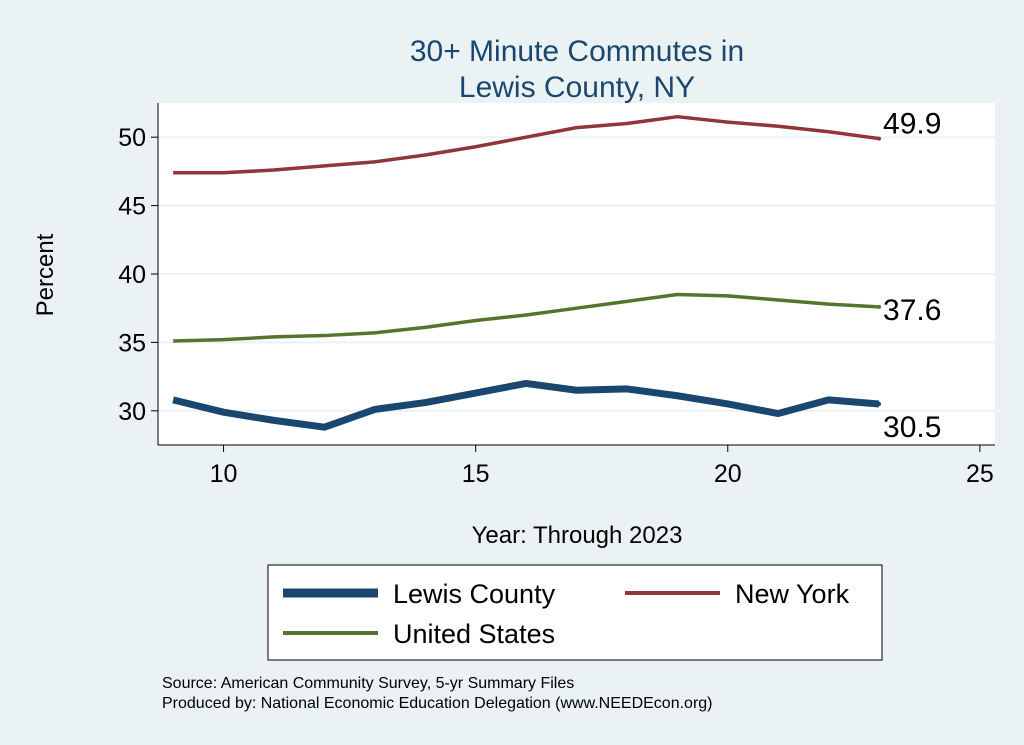 Image resolution: width=1024 pixels, height=745 pixels. Describe the element at coordinates (879, 403) in the screenshot. I see `end-marker-lewis-county` at that location.